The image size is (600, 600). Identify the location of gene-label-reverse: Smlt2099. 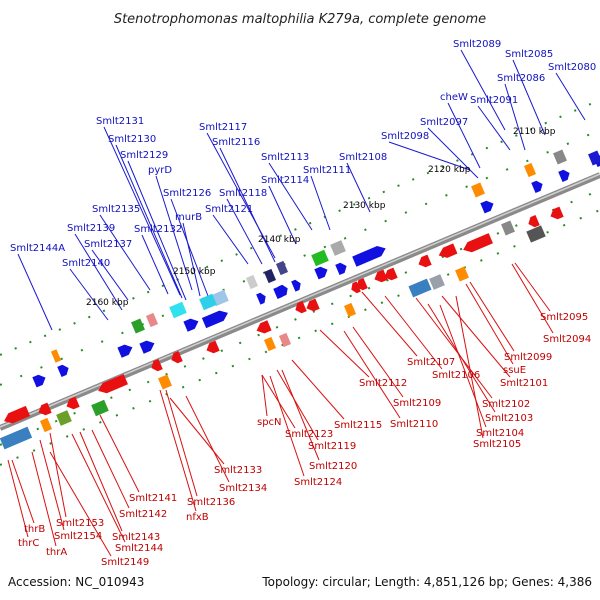
(528, 357).